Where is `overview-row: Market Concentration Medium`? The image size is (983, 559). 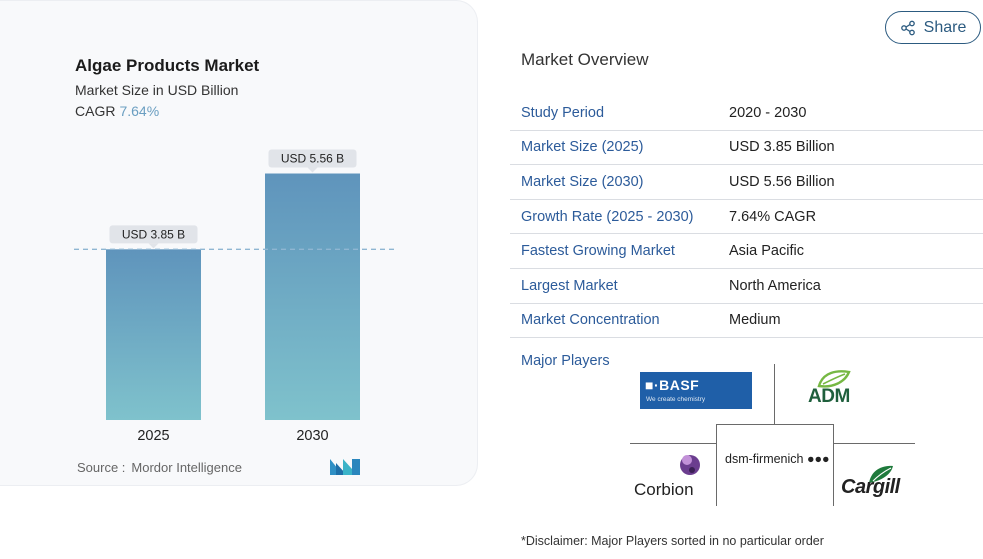
overview-row: Market Concentration Medium is located at coordinates (746, 321).